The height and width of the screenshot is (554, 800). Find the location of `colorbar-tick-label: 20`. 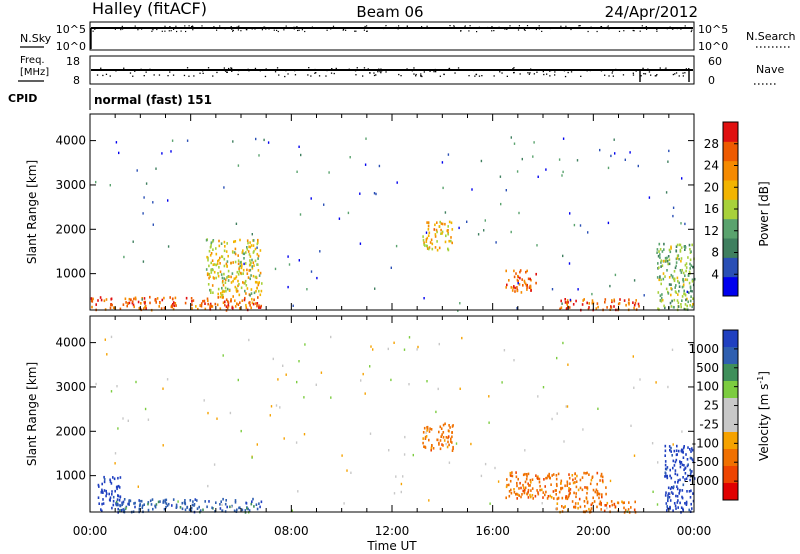

colorbar-tick-label: 20 is located at coordinates (711, 187).